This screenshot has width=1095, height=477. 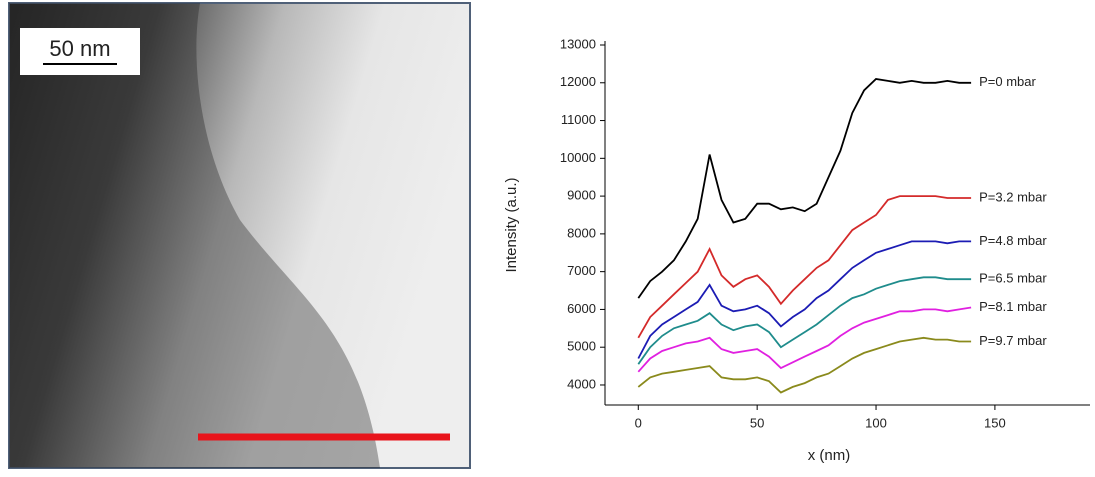 I want to click on scale-label-box, so click(x=80, y=51).